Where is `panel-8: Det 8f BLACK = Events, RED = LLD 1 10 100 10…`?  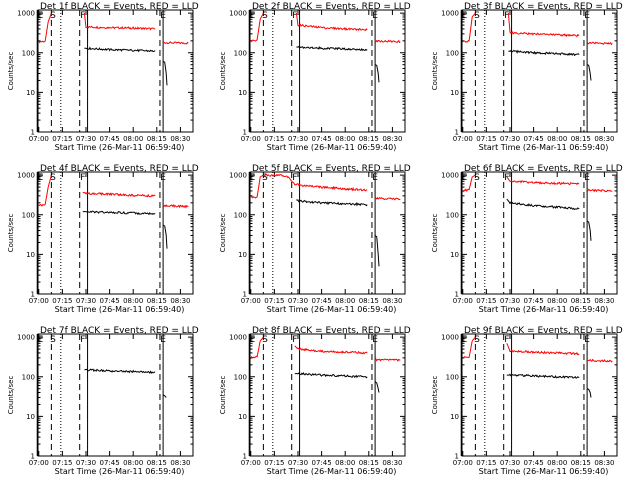 panel-8: Det 8f BLACK = Events, RED = LLD 1 10 100 10… is located at coordinates (315, 401).